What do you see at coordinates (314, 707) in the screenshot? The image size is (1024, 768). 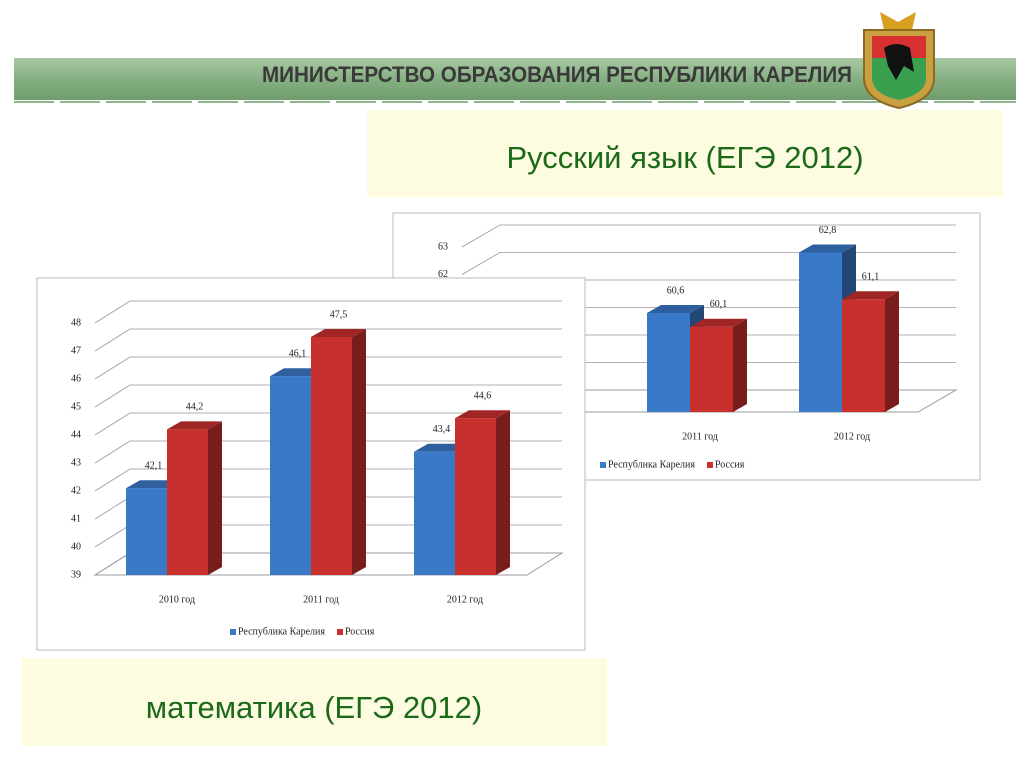 I see `caption: математика (ЕГЭ 2012)` at bounding box center [314, 707].